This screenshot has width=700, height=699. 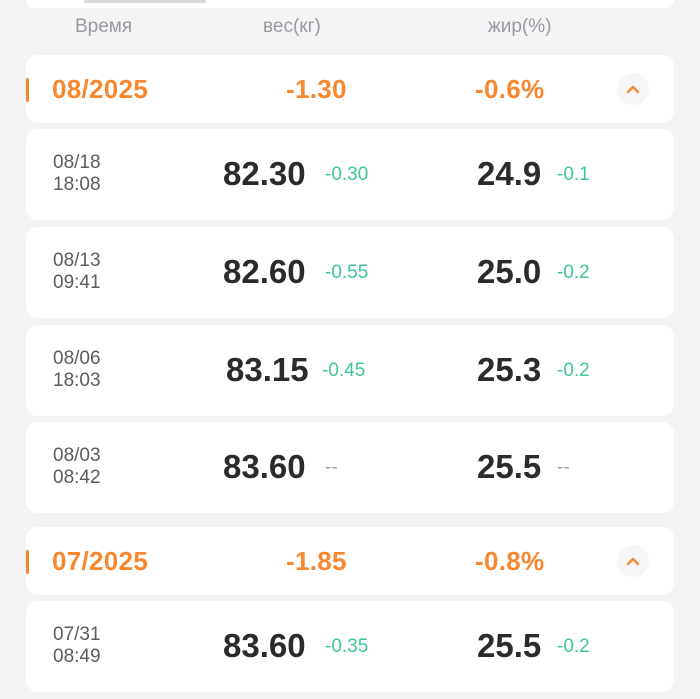 What do you see at coordinates (347, 646) in the screenshot?
I see `entry-weight-delta: -0.35` at bounding box center [347, 646].